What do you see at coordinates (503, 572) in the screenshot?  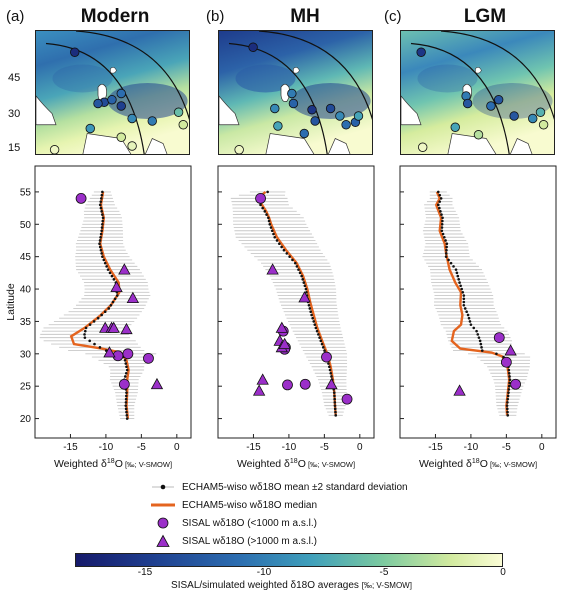 I see `colorbar-tick-0: 0` at bounding box center [503, 572].